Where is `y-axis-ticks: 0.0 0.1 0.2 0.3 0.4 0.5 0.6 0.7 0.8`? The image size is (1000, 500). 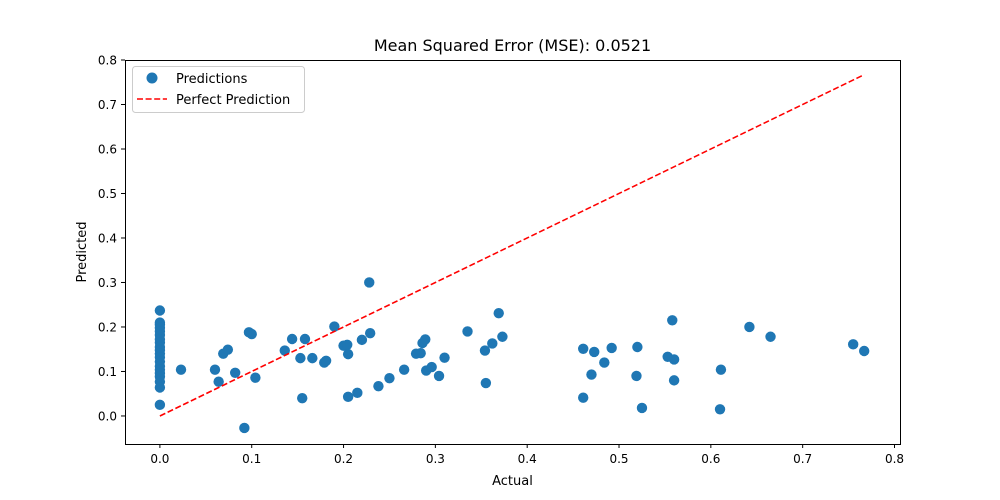
y-axis-ticks: 0.0 0.1 0.2 0.3 0.4 0.5 0.6 0.7 0.8 is located at coordinates (111, 238).